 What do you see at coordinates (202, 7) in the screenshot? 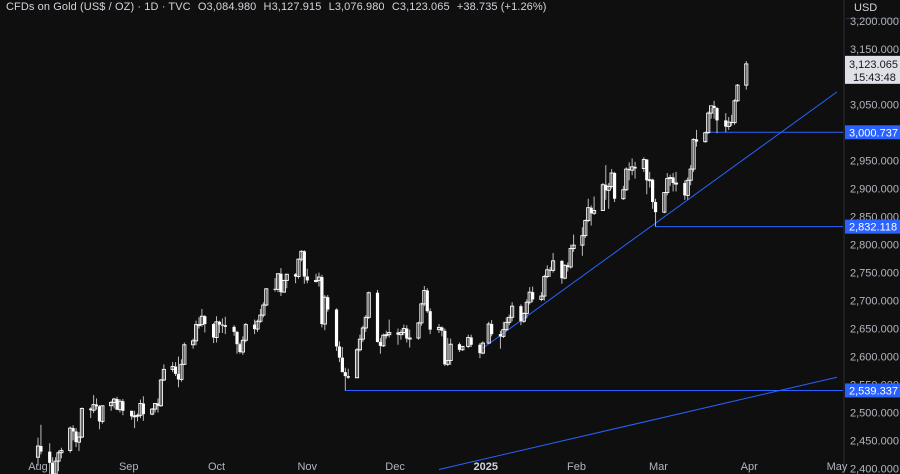
I see `open-label: O` at bounding box center [202, 7].